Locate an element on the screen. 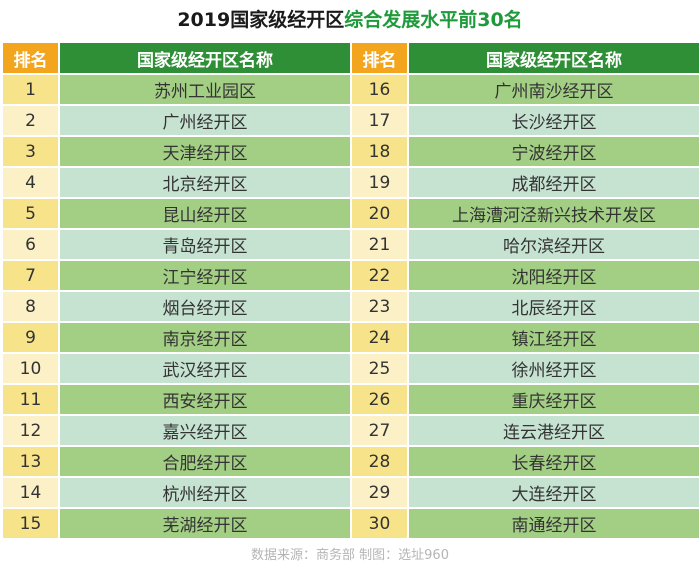  rank-cell: 2 is located at coordinates (30, 120).